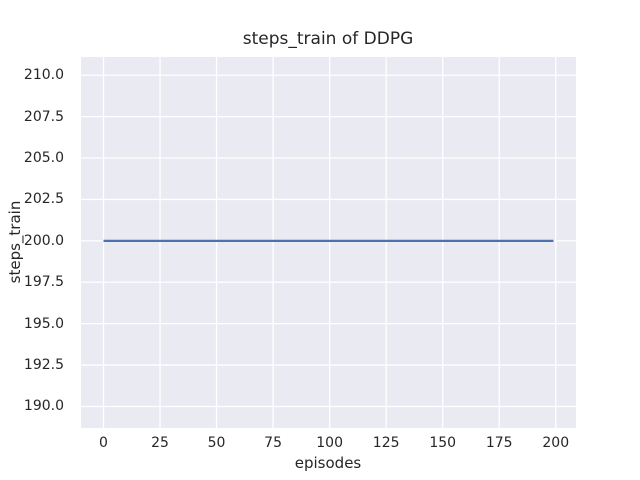 Image resolution: width=640 pixels, height=480 pixels. Describe the element at coordinates (43, 282) in the screenshot. I see `y-tick-label: 197.5` at that location.